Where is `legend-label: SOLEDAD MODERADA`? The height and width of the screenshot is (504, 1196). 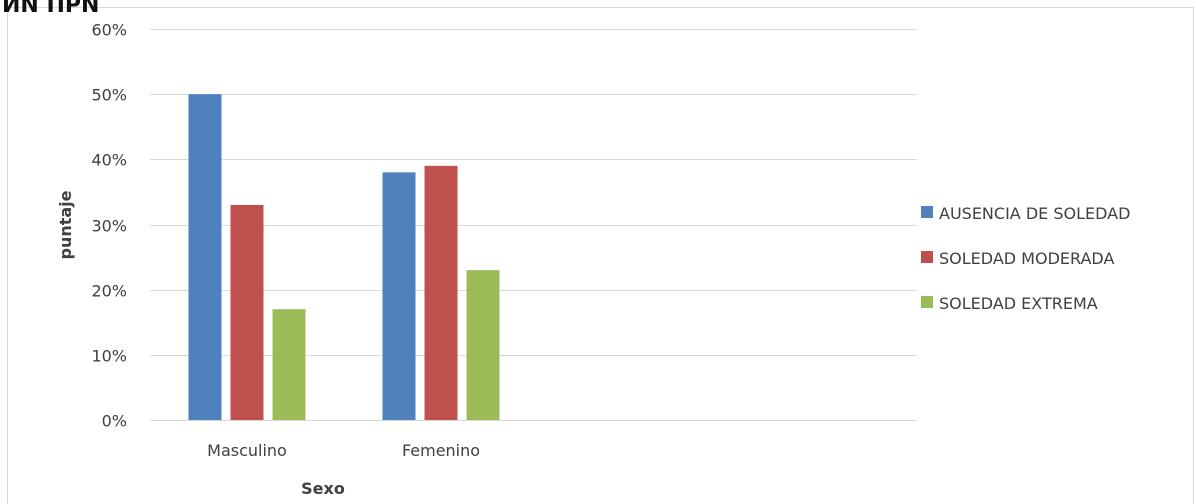
legend-label: SOLEDAD MODERADA is located at coordinates (1026, 258).